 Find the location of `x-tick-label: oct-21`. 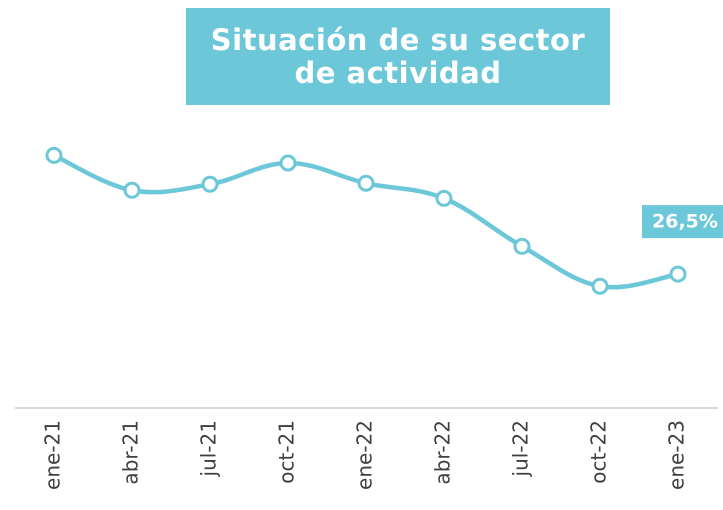

x-tick-label: oct-21 is located at coordinates (287, 452).